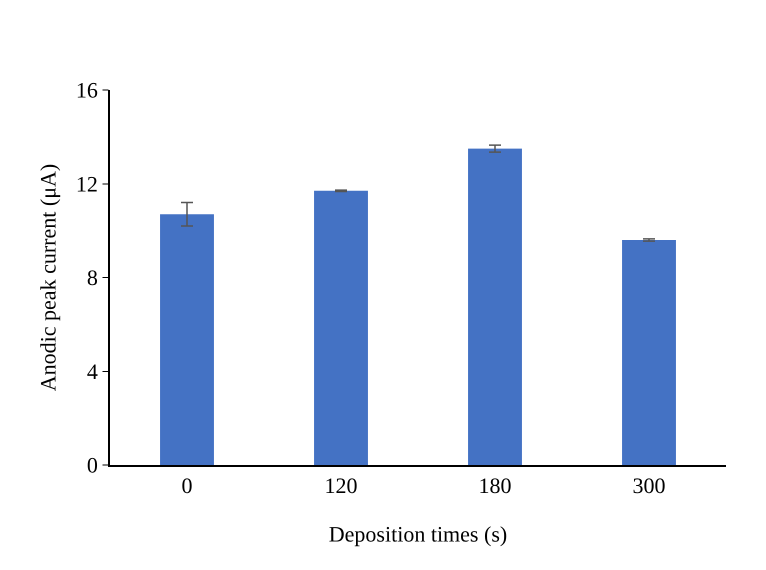 The width and height of the screenshot is (766, 570). Describe the element at coordinates (187, 485) in the screenshot. I see `x-tick-label: 0` at that location.